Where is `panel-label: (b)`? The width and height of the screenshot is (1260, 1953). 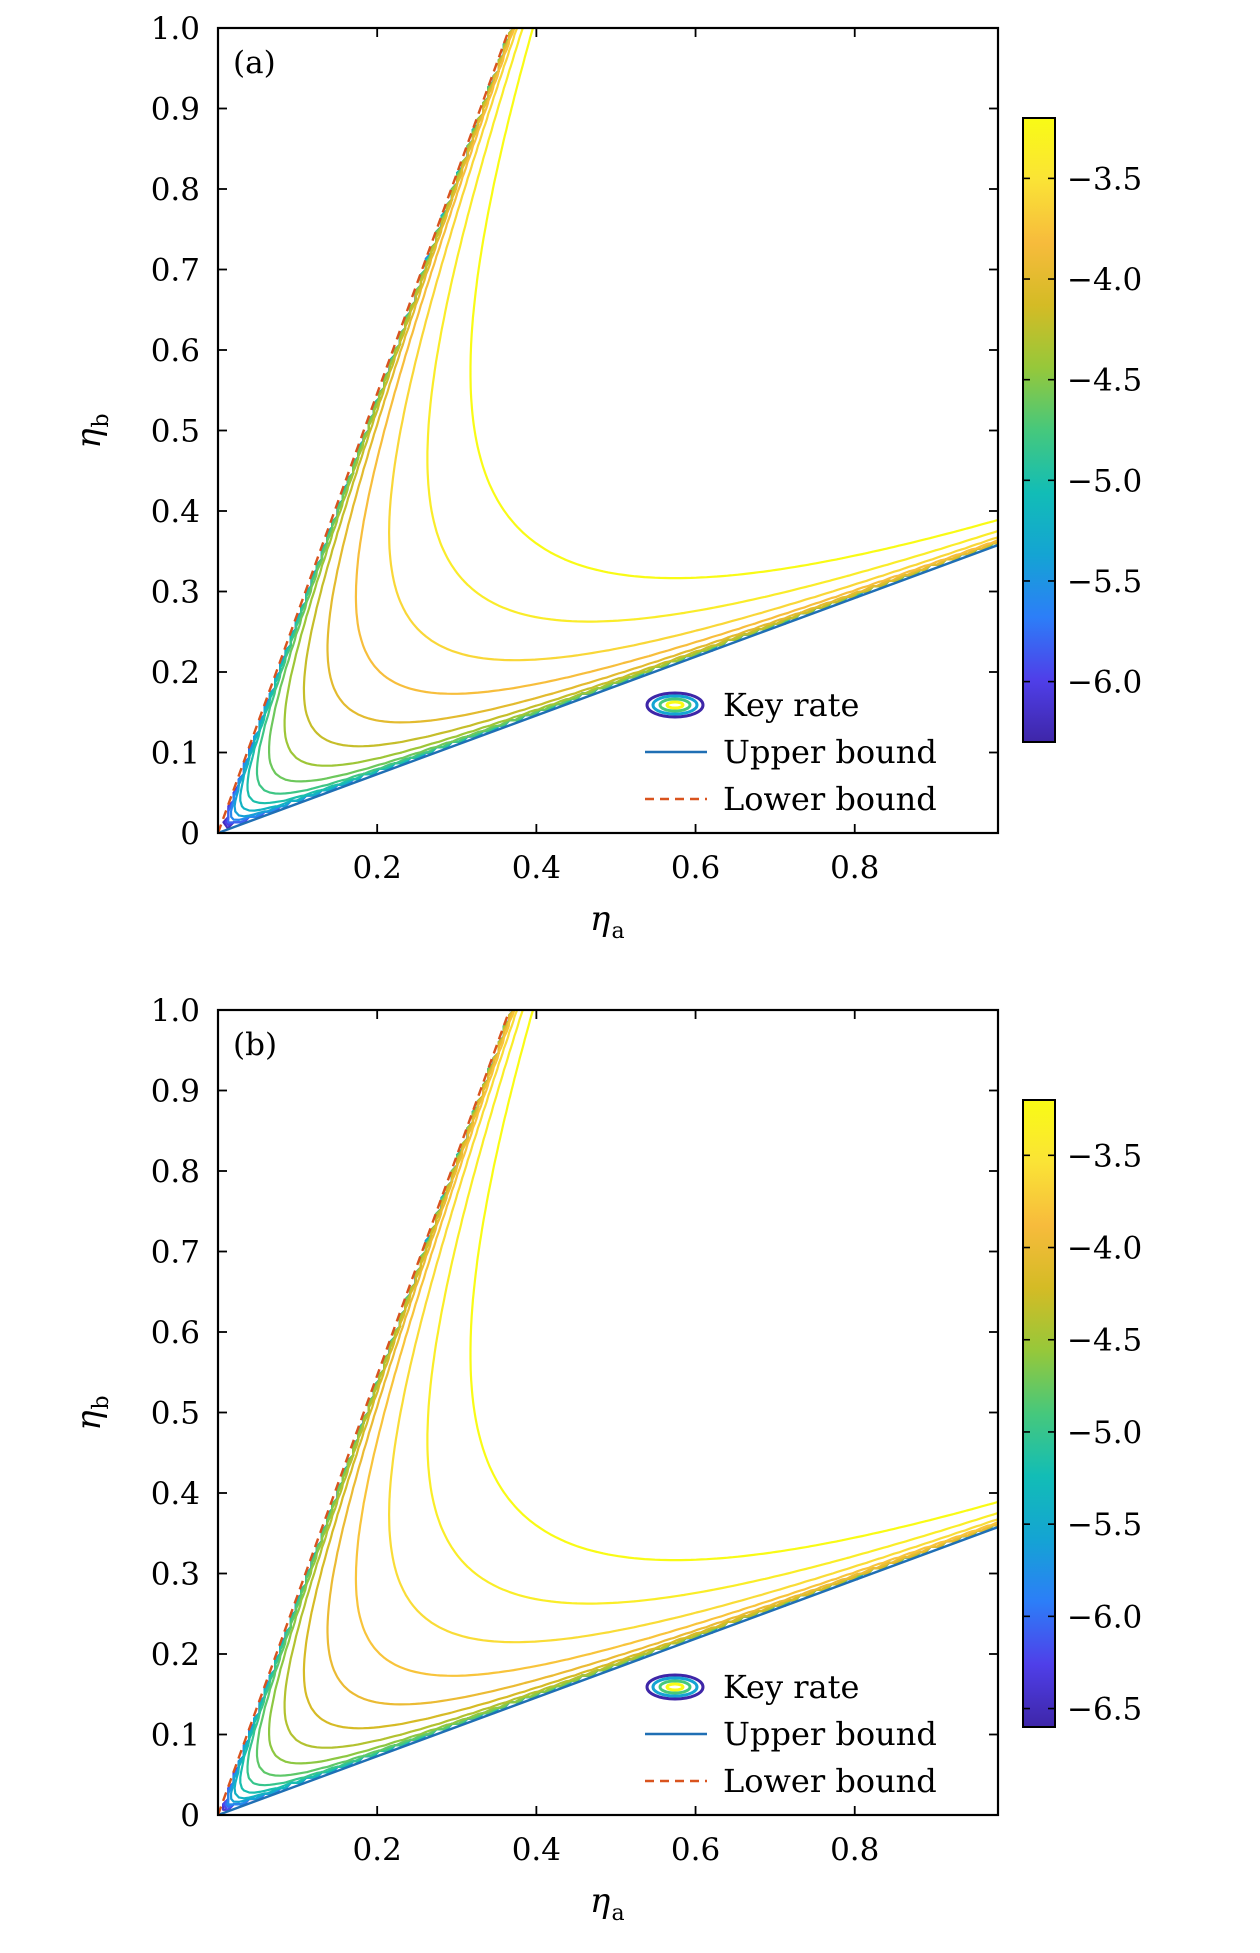
panel-label: (b) is located at coordinates (255, 1045).